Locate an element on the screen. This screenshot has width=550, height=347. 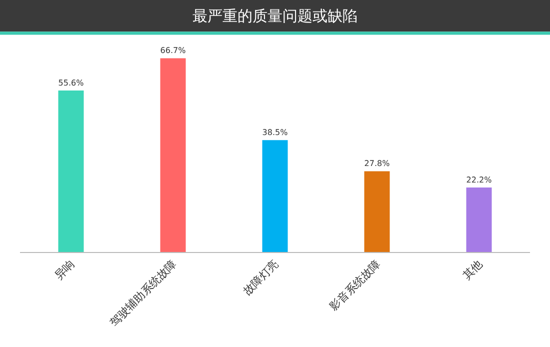
x-tick-label: 影音系统故障 is located at coordinates (355, 286).